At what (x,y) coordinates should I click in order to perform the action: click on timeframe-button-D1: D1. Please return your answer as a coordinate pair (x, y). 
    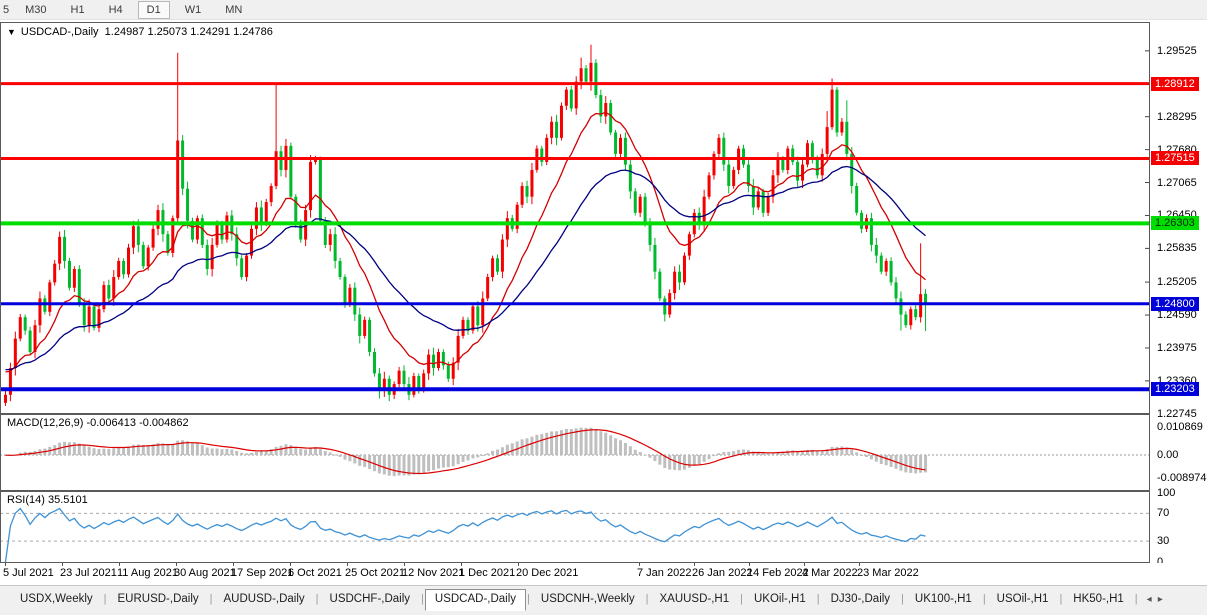
    Looking at the image, I should click on (153, 9).